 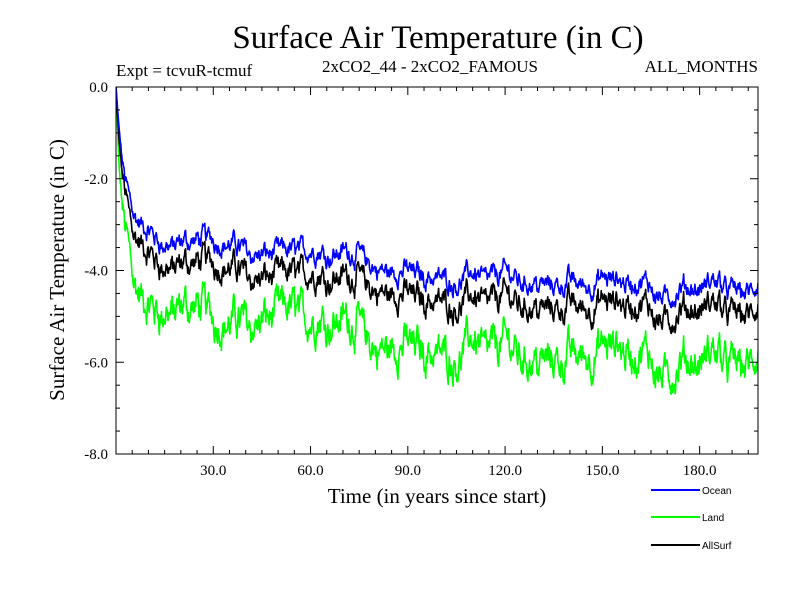 I want to click on legend-land-label: Land, so click(x=713, y=518).